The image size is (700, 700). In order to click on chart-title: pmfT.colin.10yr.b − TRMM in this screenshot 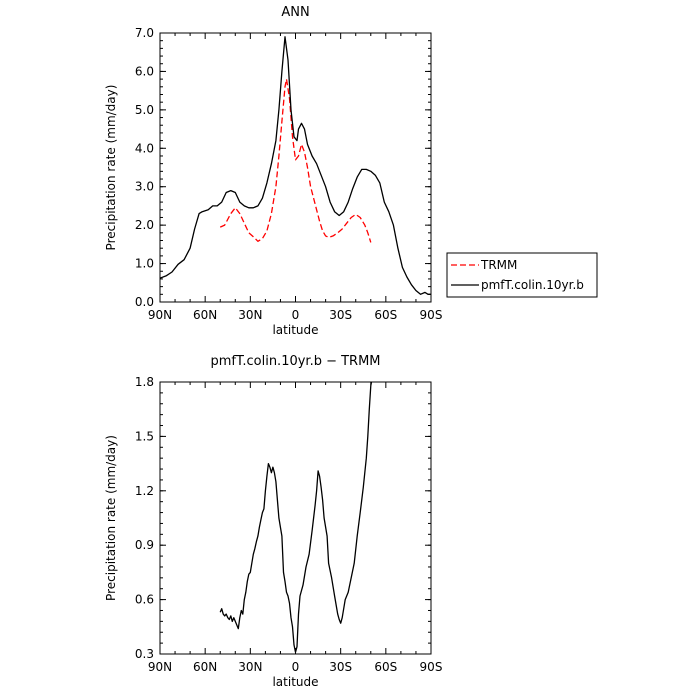, I will do `click(295, 361)`.